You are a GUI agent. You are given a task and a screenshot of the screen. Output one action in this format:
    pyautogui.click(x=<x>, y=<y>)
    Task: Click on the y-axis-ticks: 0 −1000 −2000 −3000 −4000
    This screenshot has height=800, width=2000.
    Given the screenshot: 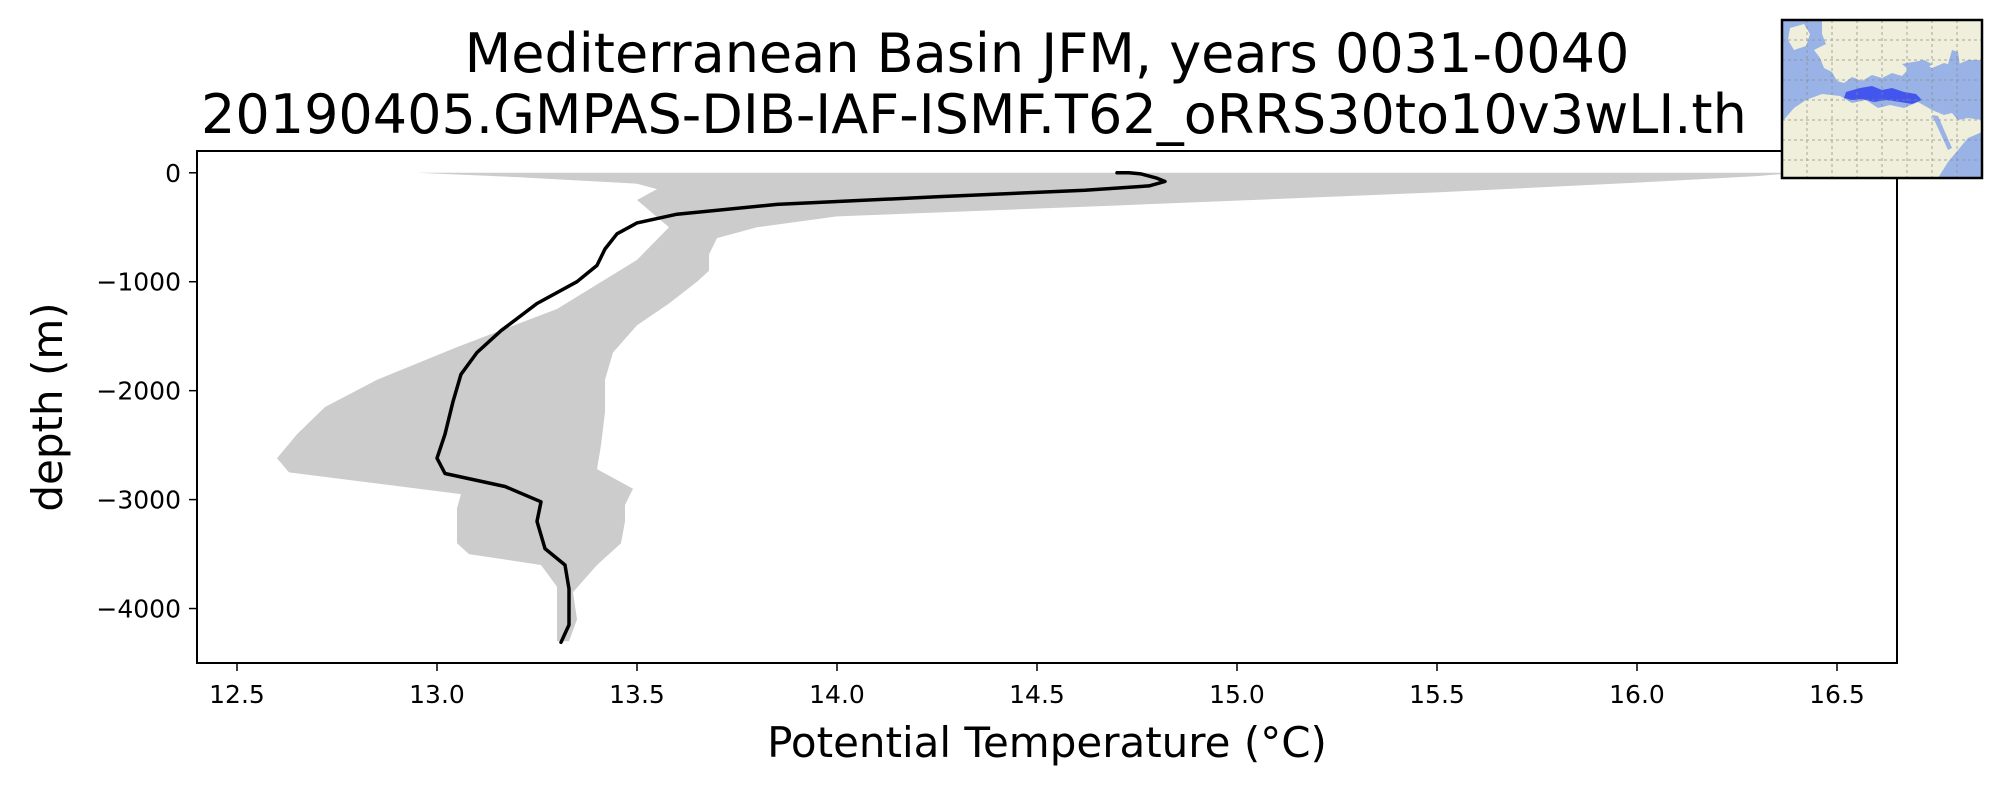 What is the action you would take?
    pyautogui.click(x=146, y=391)
    